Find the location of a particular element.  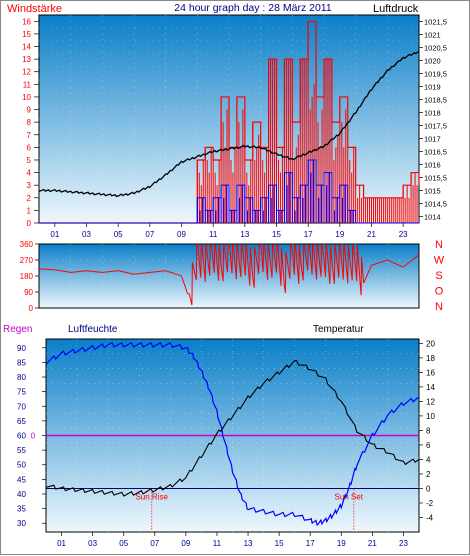

wind-y-tick-label: 0 is located at coordinates (29, 223).